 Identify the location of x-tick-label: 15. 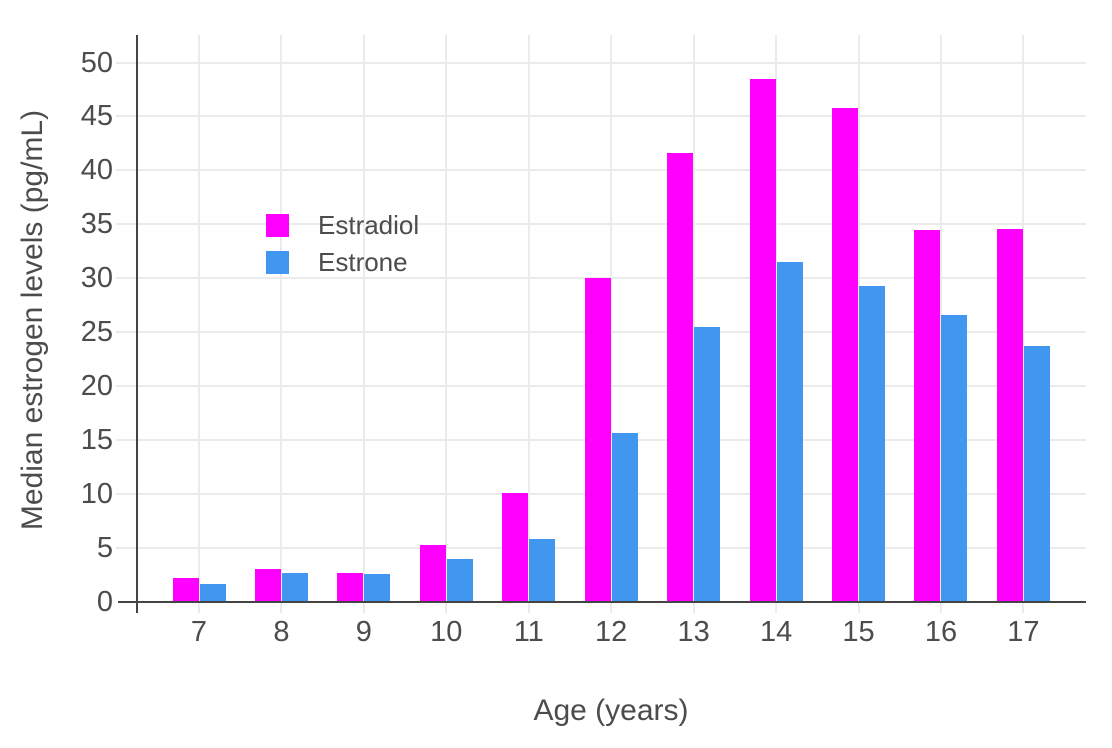
(858, 632).